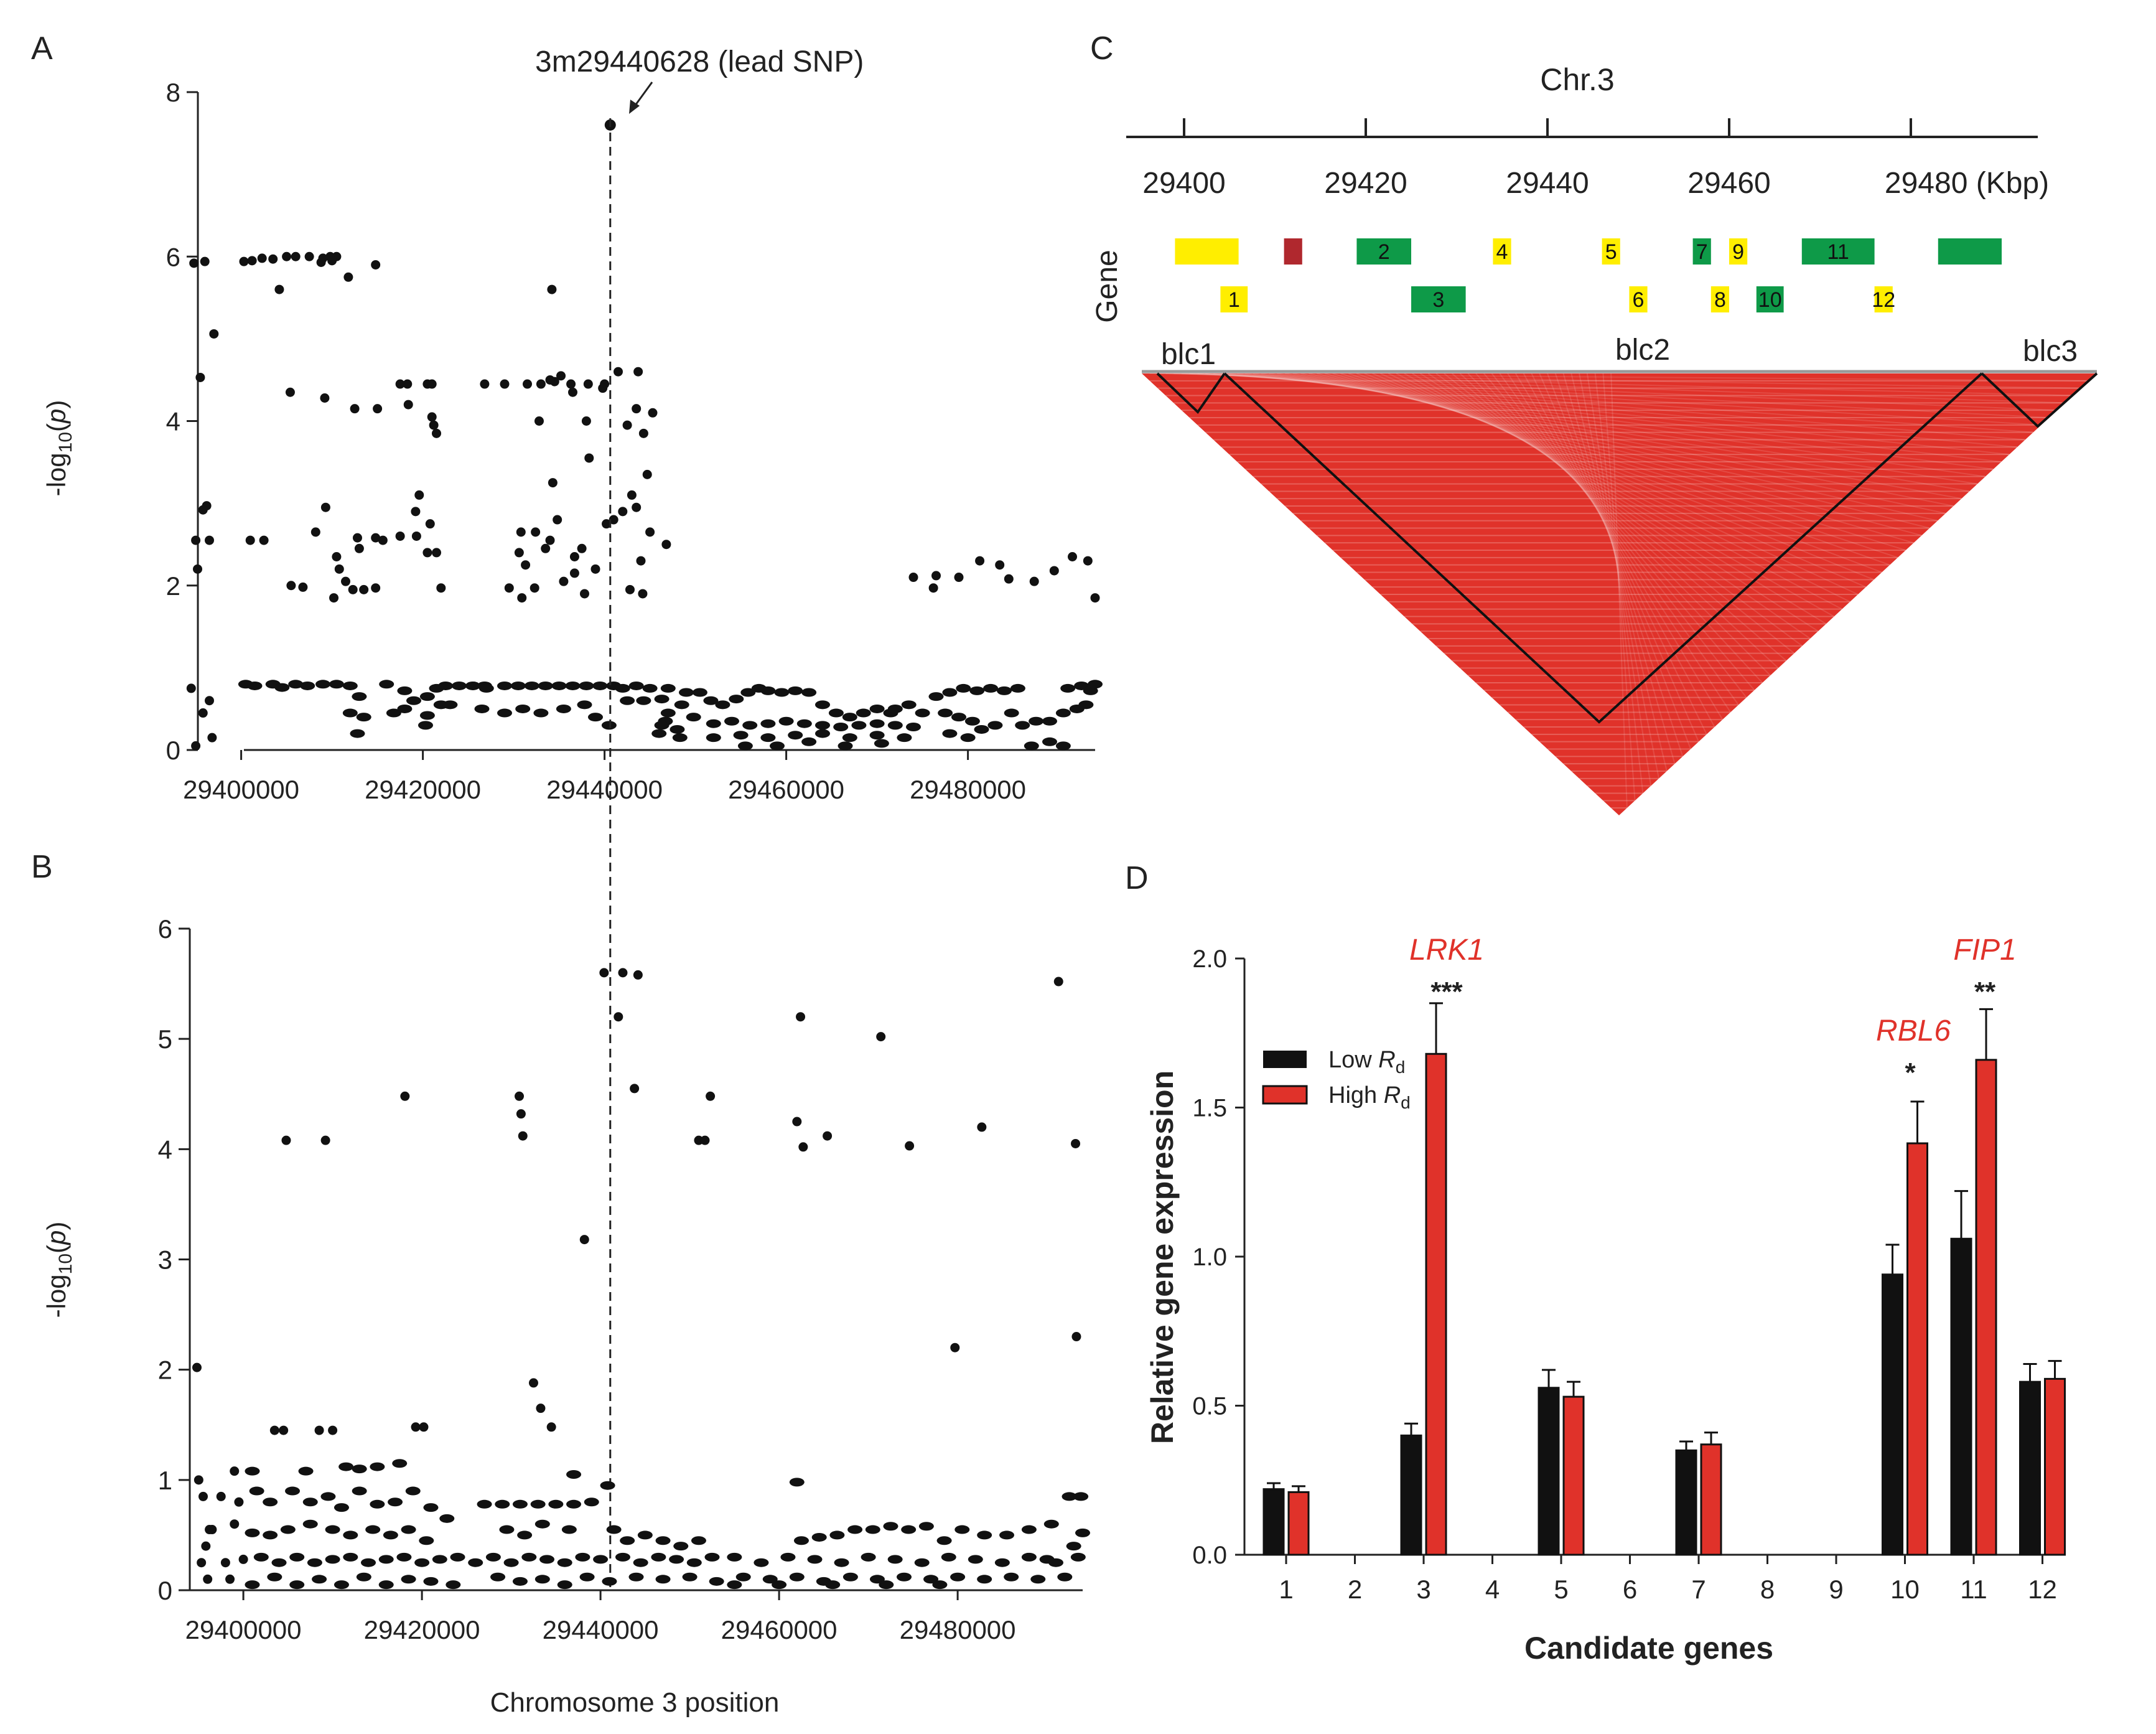  Describe the element at coordinates (1209, 1257) in the screenshot. I see `y-tick-label: 1.0` at that location.